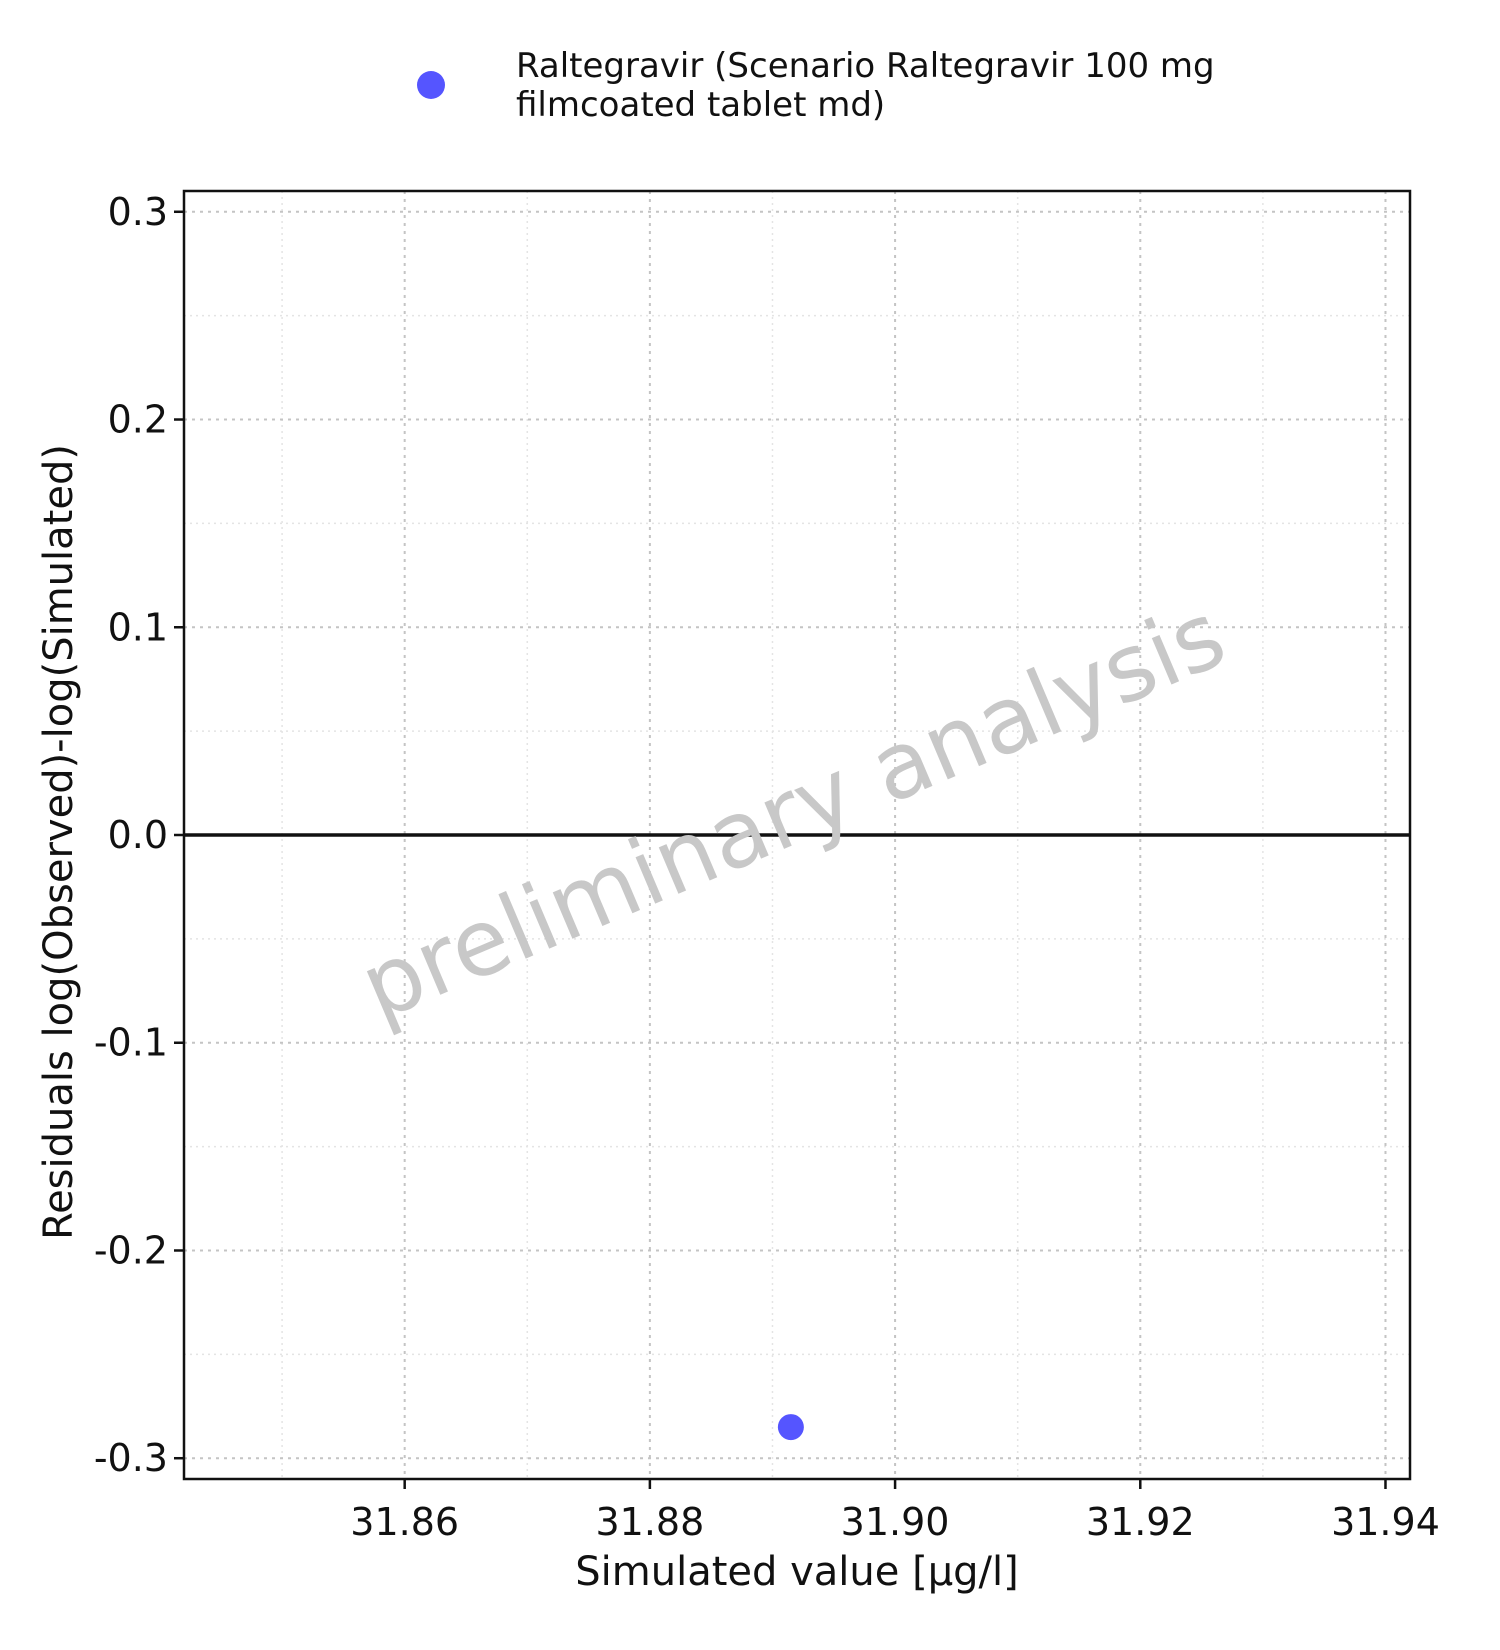 The height and width of the screenshot is (1650, 1500). What do you see at coordinates (131, 1043) in the screenshot?
I see `y-tick-label: -0.1` at bounding box center [131, 1043].